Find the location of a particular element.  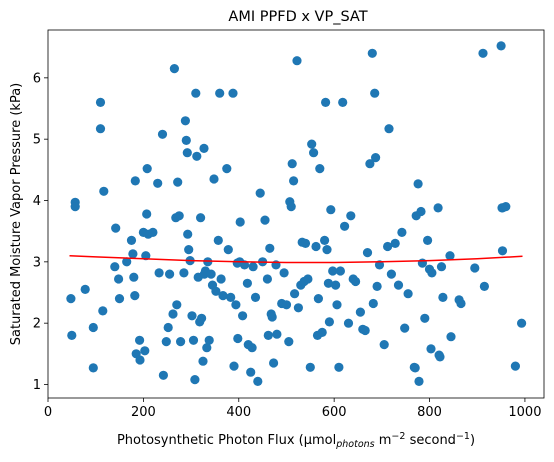

x-axis-label-prefix: Photosynthetic Photon Flux (μmol is located at coordinates (226, 440).